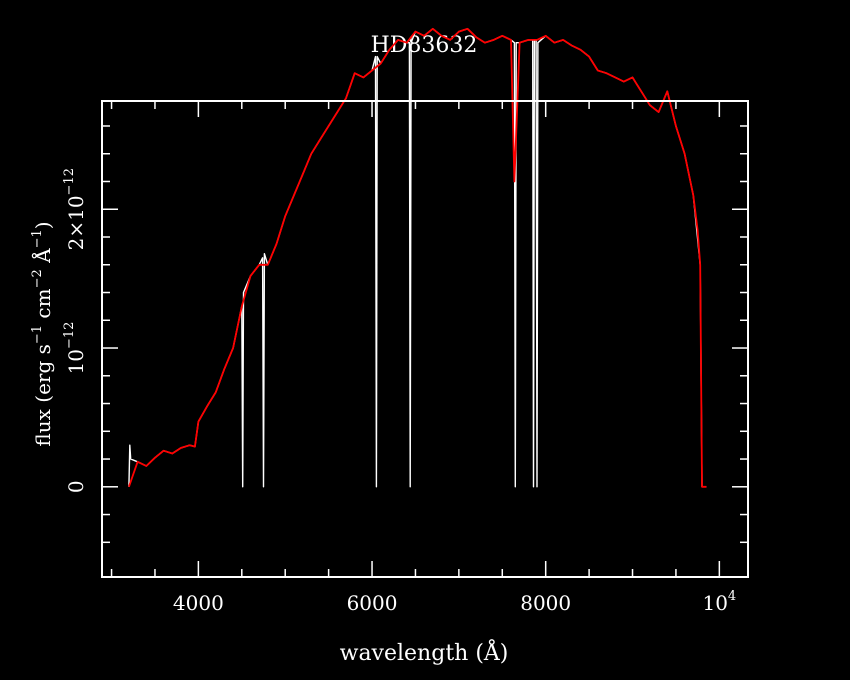 Image resolution: width=850 pixels, height=680 pixels. I want to click on x-tick-label: 8000, so click(545, 603).